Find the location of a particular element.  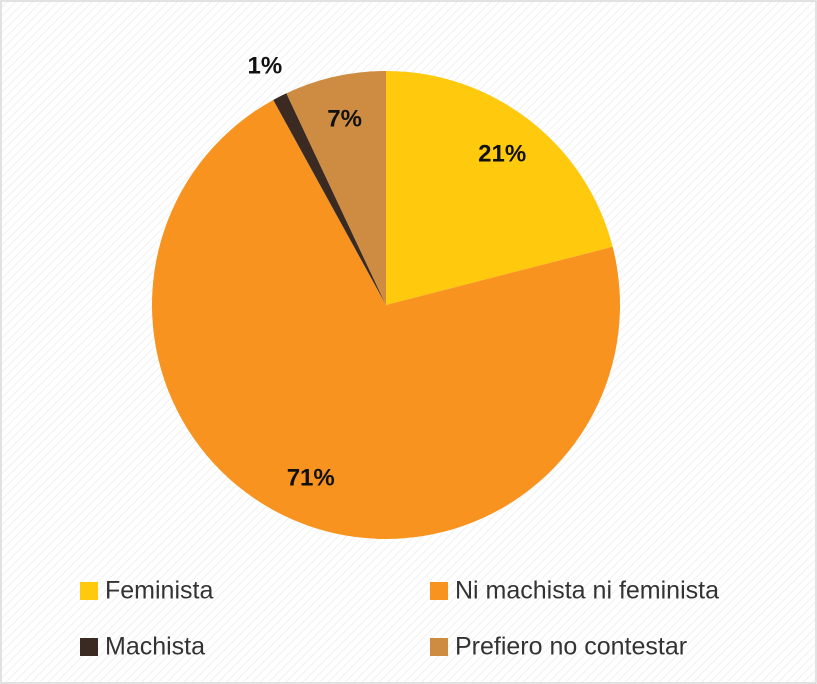

data-label: 1% is located at coordinates (265, 66).